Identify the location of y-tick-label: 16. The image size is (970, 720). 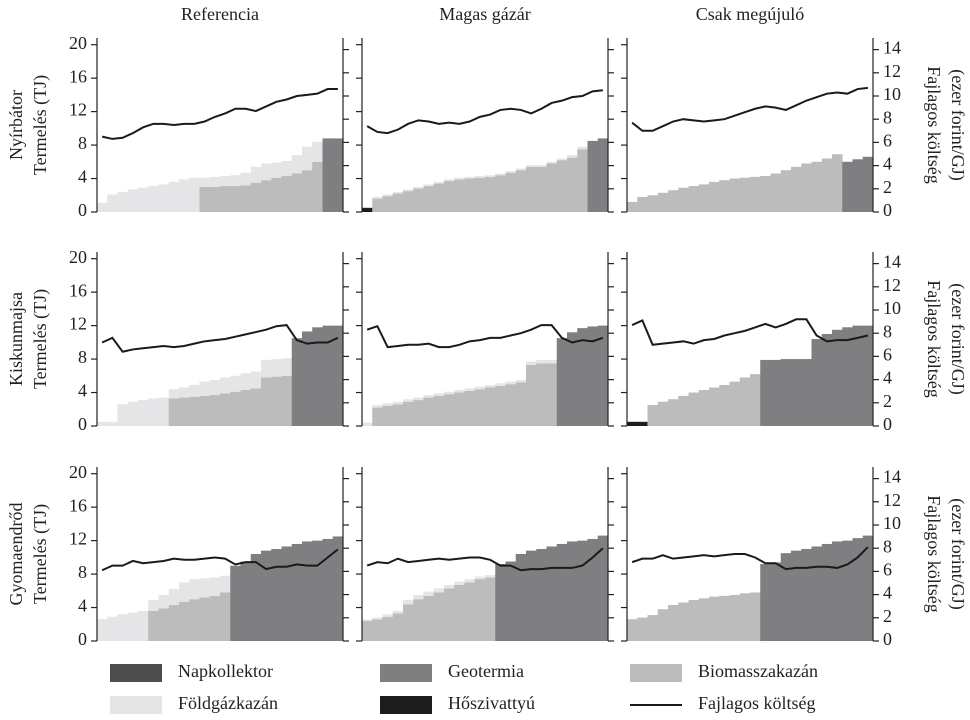
(78, 290).